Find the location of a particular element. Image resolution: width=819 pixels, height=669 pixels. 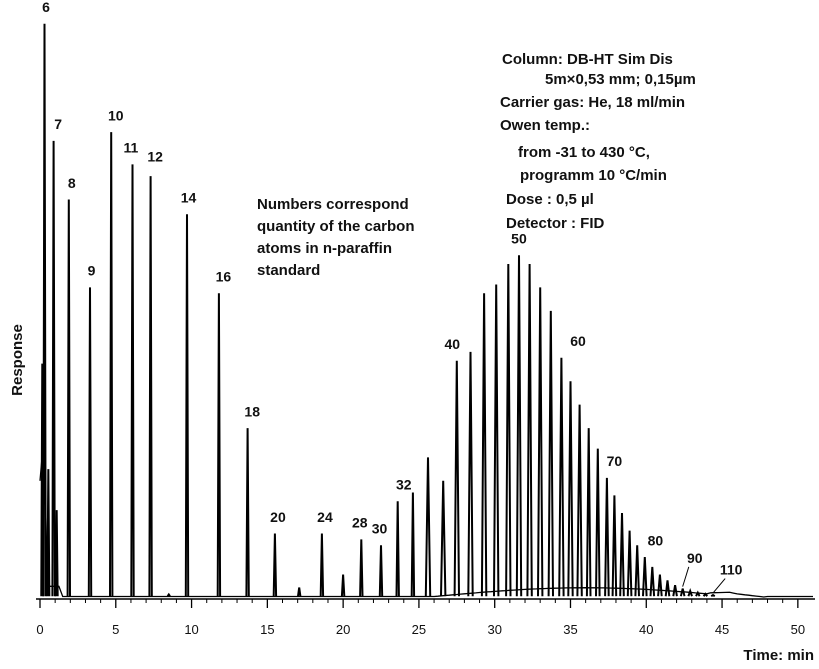

x-tick-label: 50 is located at coordinates (798, 629).